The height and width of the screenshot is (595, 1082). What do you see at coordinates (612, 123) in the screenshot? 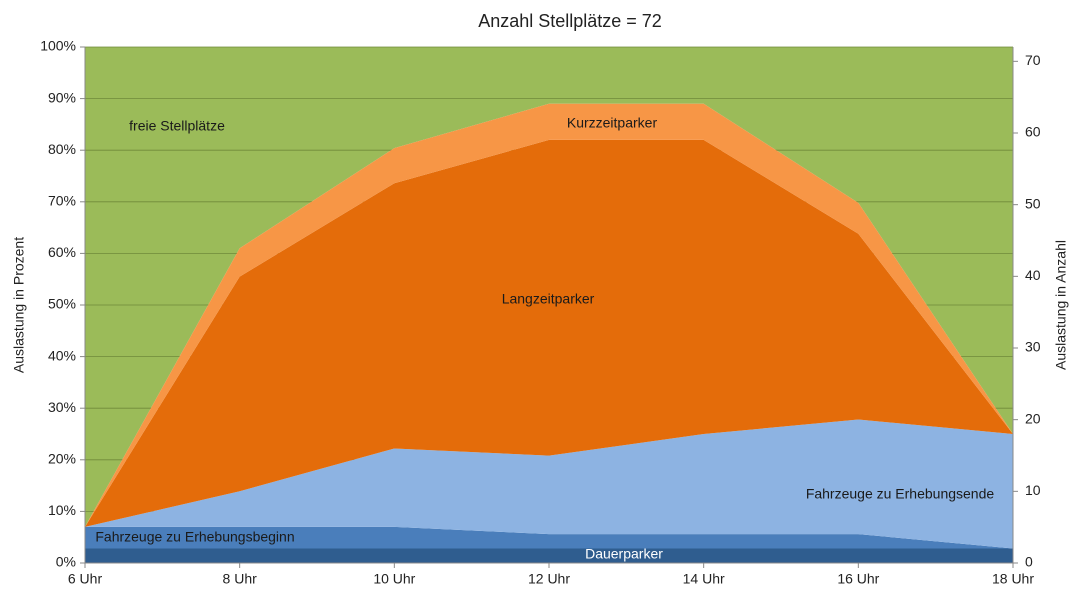
I see `series-label: Kurzzeitparker` at bounding box center [612, 123].